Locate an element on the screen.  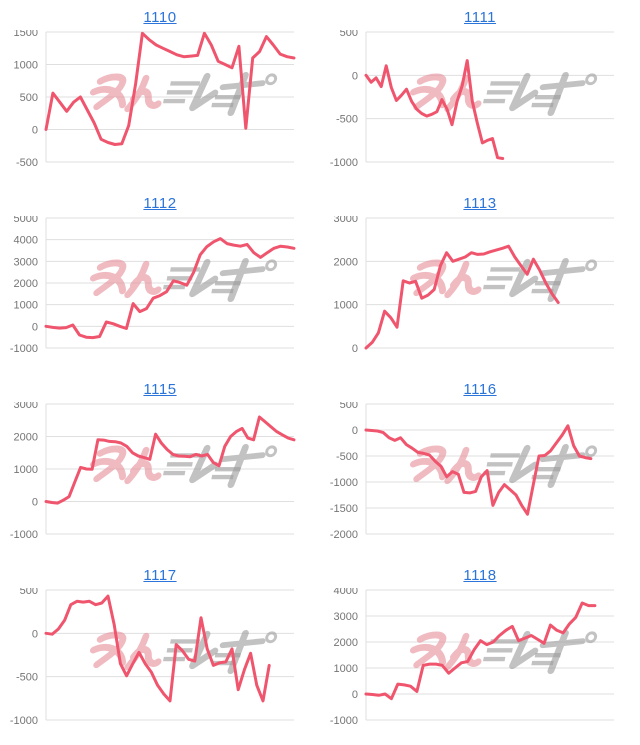
line-chart-1112: 5000 4000 3000 2000 1000 0 -1000 is located at coordinates (153, 285).